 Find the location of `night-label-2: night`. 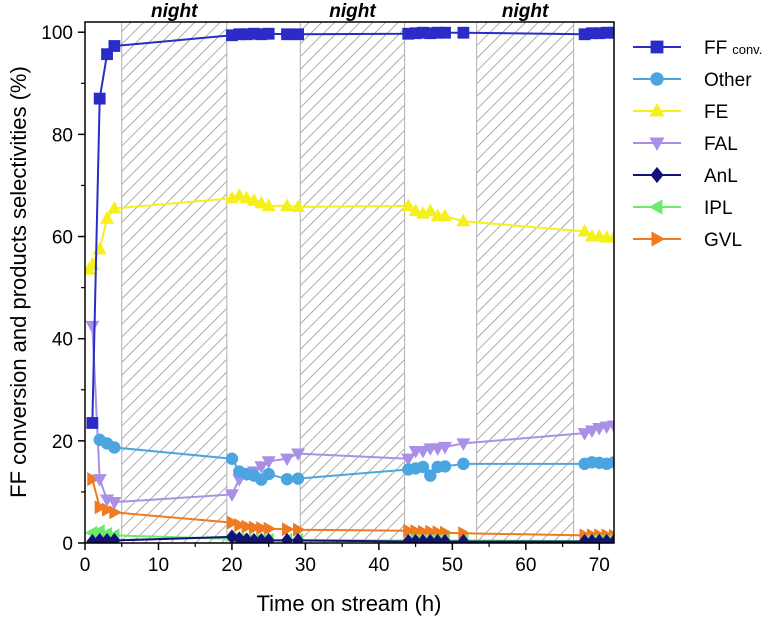

night-label-2: night is located at coordinates (525, 11).